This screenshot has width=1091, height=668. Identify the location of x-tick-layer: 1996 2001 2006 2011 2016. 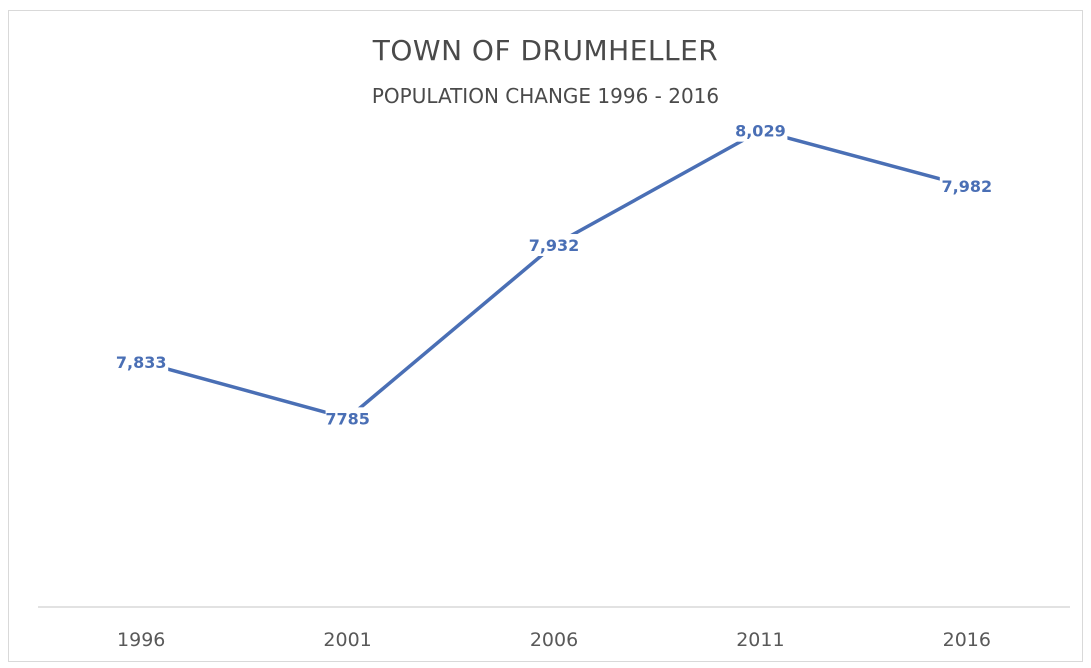
(554, 640).